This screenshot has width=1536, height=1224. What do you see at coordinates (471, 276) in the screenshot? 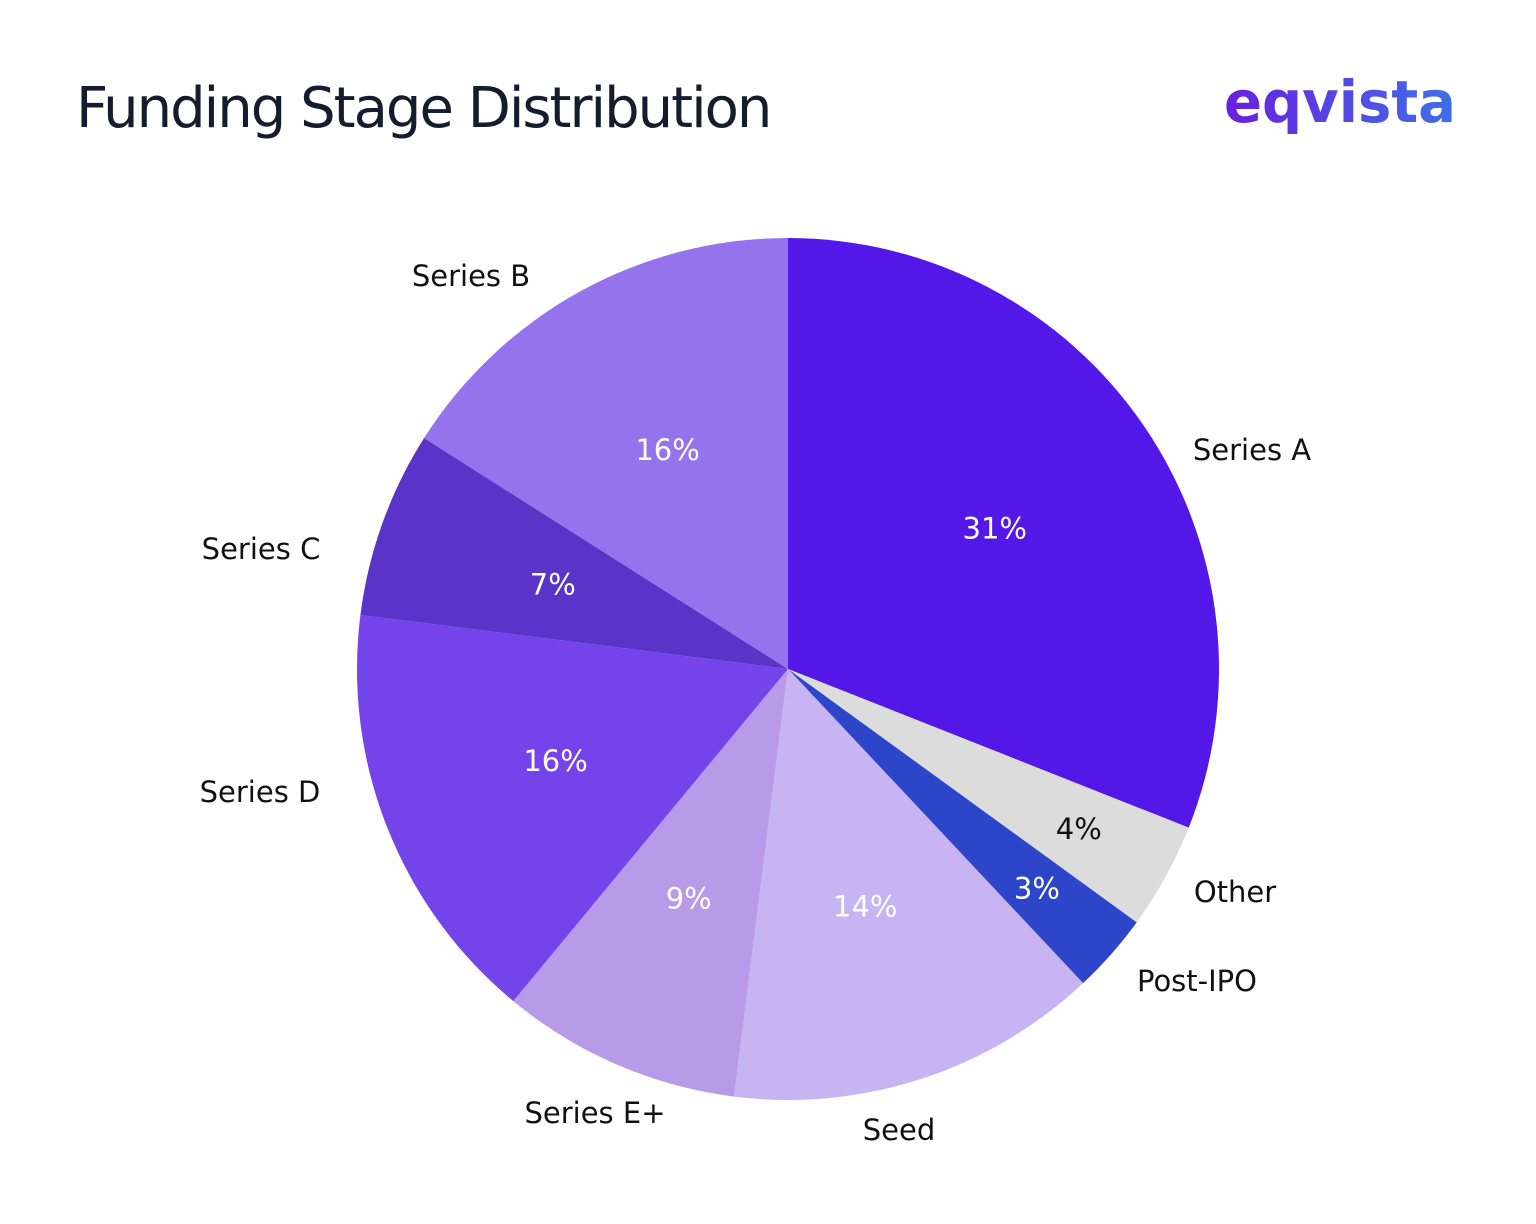
I see `pie-category-label: Series B` at bounding box center [471, 276].